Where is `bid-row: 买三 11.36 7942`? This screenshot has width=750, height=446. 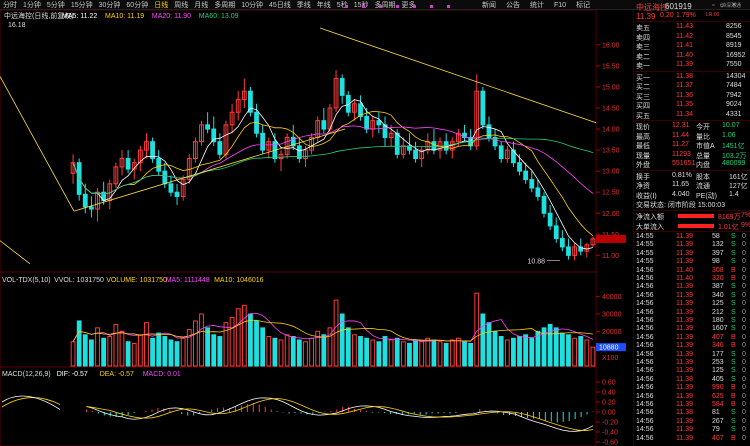 bid-row: 买三 11.36 7942 is located at coordinates (692, 96).